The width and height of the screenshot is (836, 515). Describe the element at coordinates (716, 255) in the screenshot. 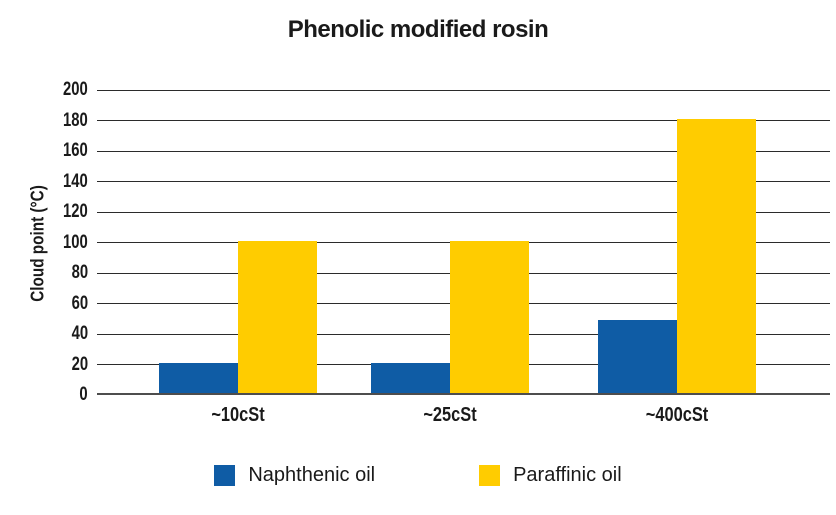

I see `bar-paraffinic-oil-400cSt` at that location.